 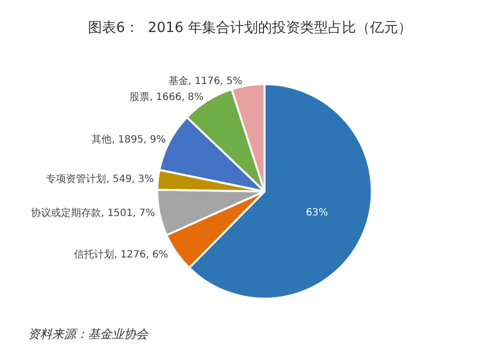 I want to click on data-label: 63%, so click(x=317, y=212).